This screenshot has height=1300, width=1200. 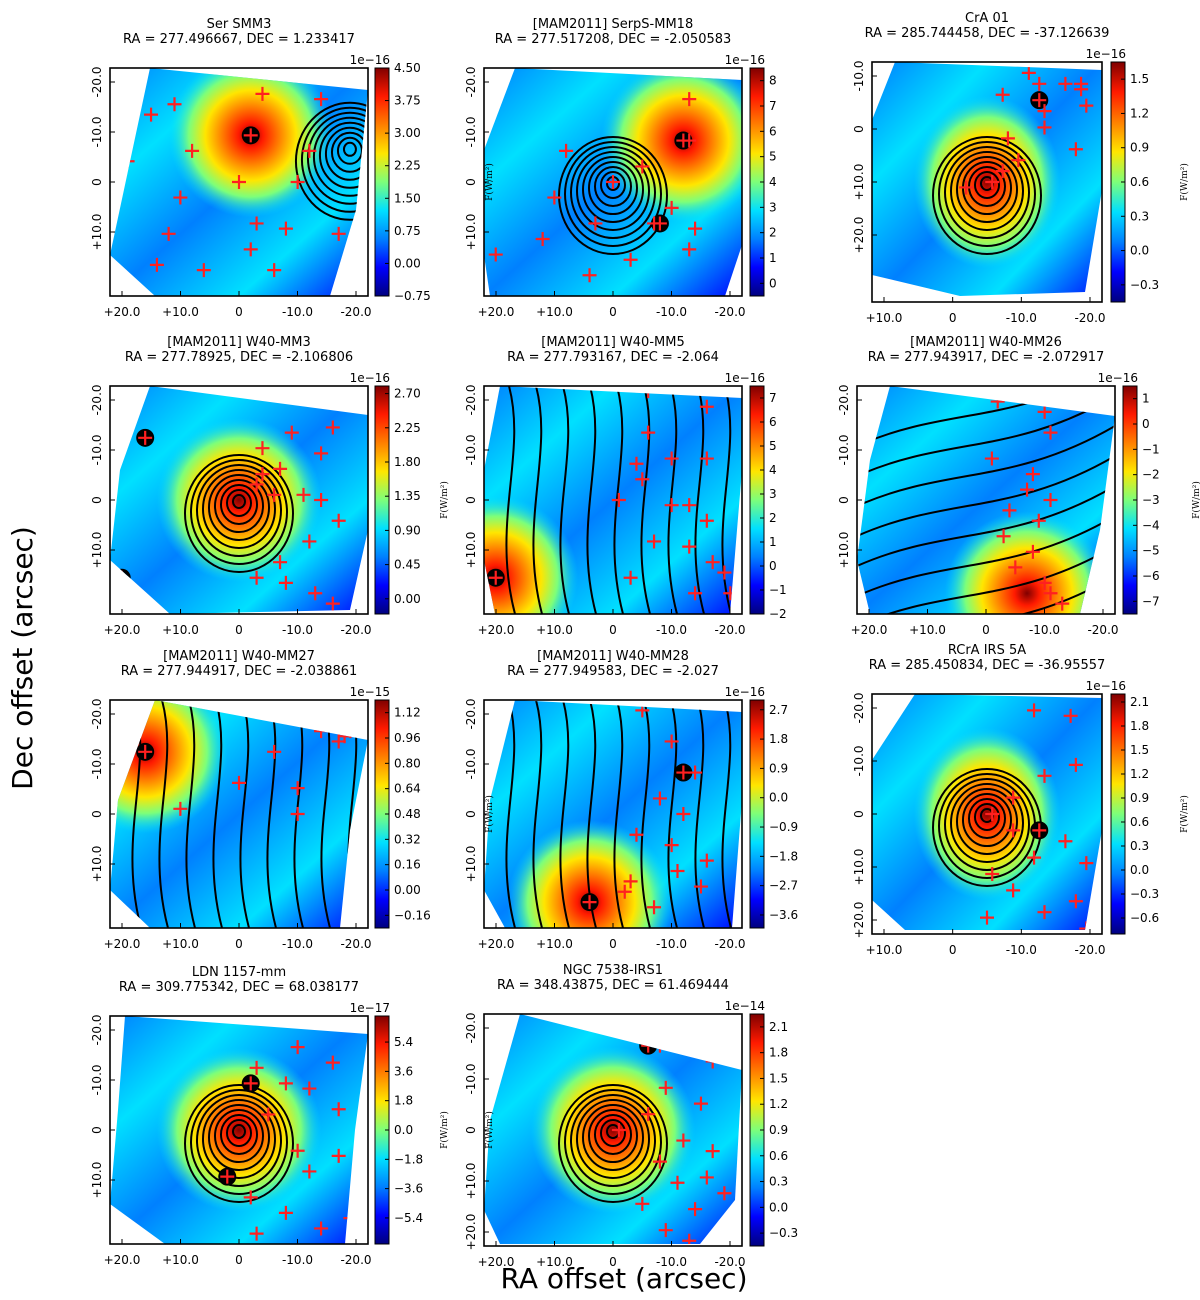 What do you see at coordinates (407, 101) in the screenshot?
I see `colorbar-tick-label: 3.75` at bounding box center [407, 101].